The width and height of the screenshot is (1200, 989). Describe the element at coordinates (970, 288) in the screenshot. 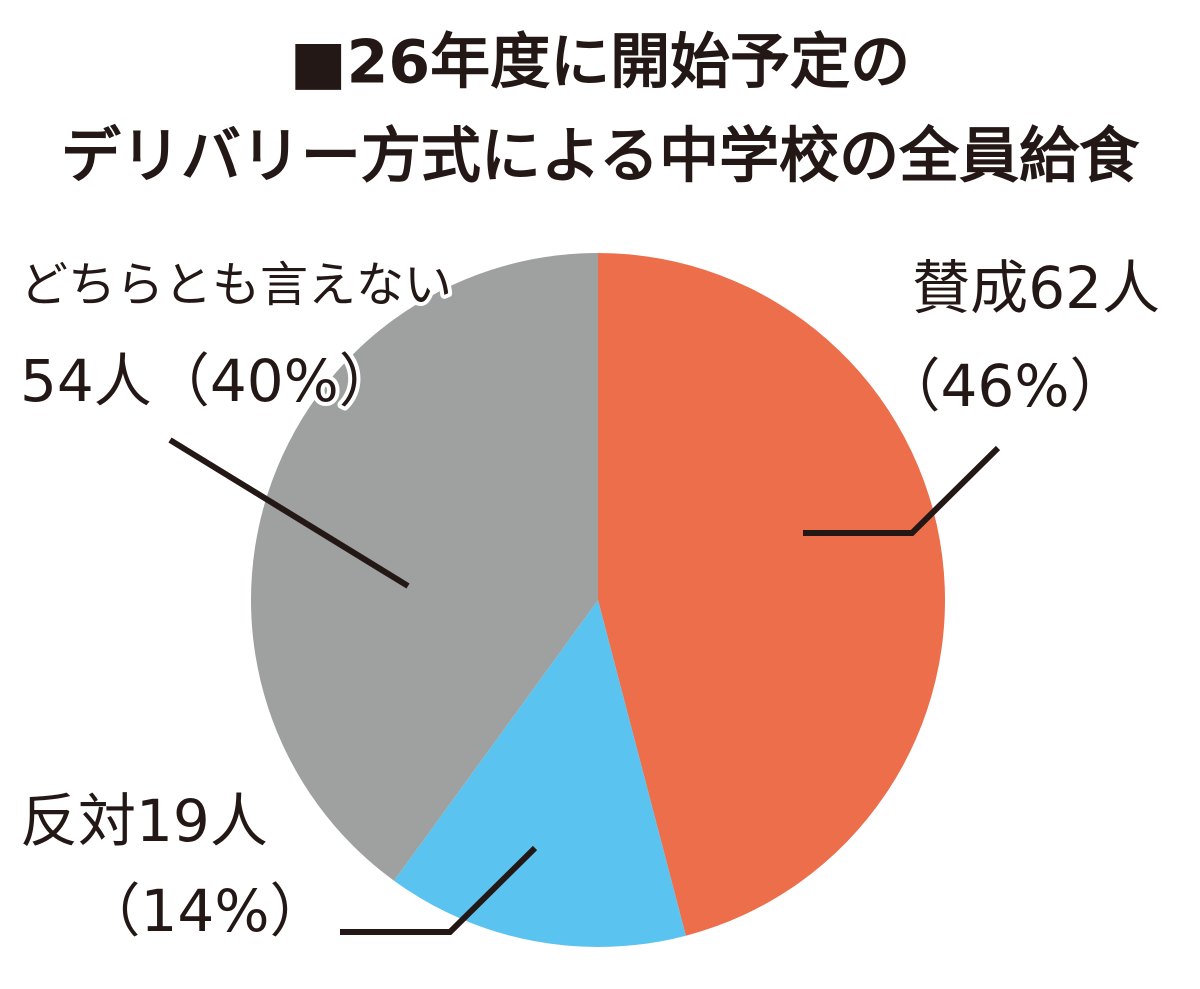

I see `category-label: 賛成` at that location.